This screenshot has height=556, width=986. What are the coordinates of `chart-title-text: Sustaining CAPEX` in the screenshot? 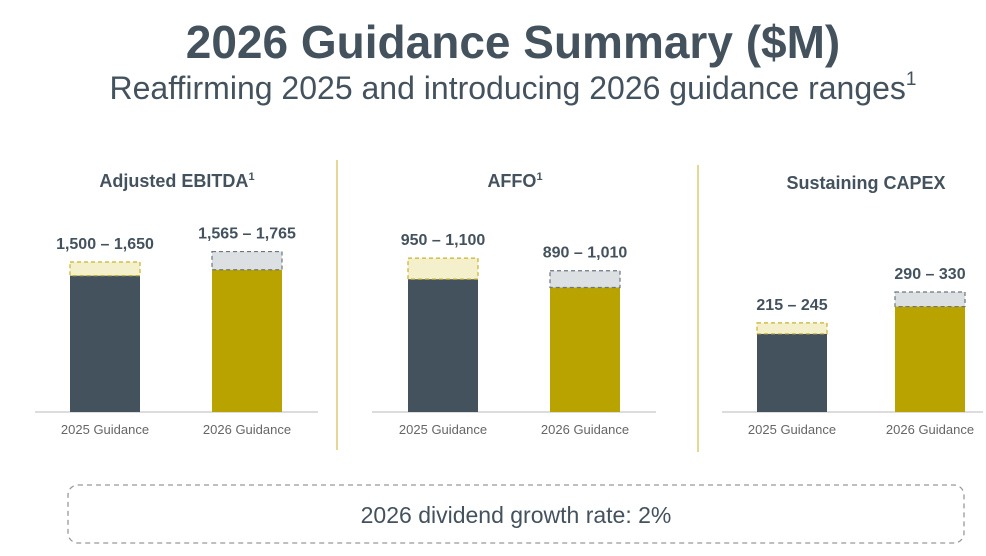 It's located at (865, 183).